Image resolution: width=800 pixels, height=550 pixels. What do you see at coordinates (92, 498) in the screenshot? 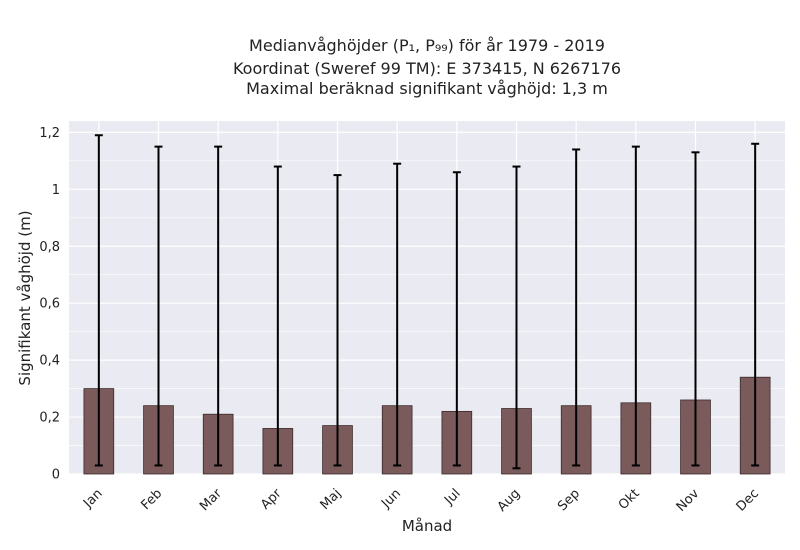
I see `x-tick-label: Jan` at bounding box center [92, 498].